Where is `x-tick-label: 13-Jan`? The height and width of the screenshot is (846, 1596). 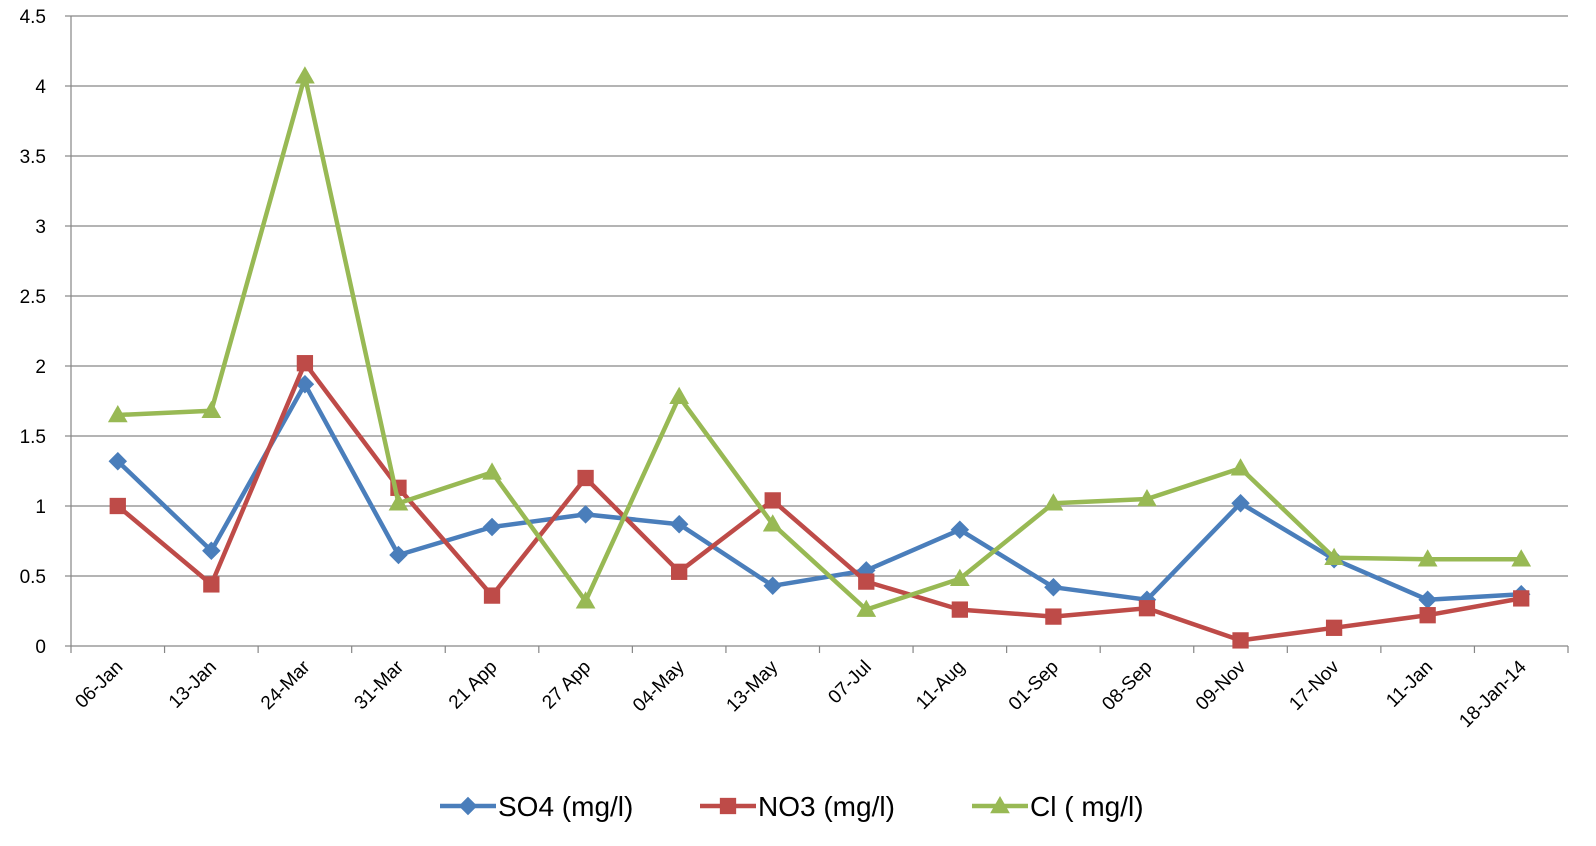 x-tick-label: 13-Jan is located at coordinates (193, 685).